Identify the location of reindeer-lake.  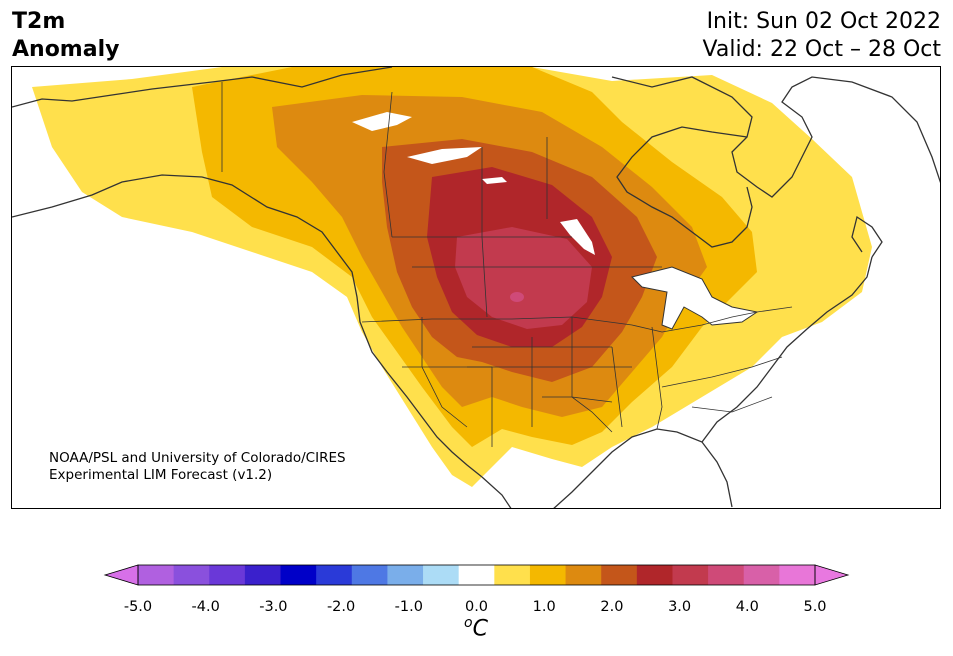
(494, 180).